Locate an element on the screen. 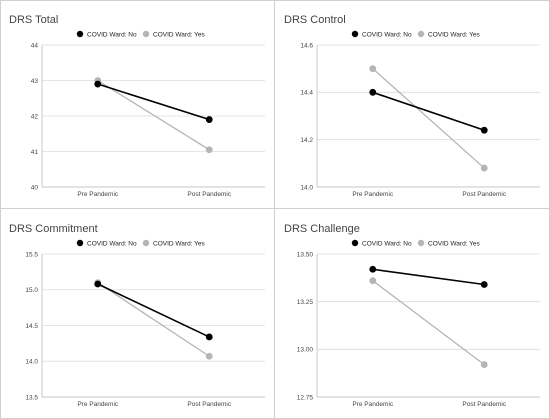 The height and width of the screenshot is (419, 550). chart-title: DRS Total is located at coordinates (33, 20).